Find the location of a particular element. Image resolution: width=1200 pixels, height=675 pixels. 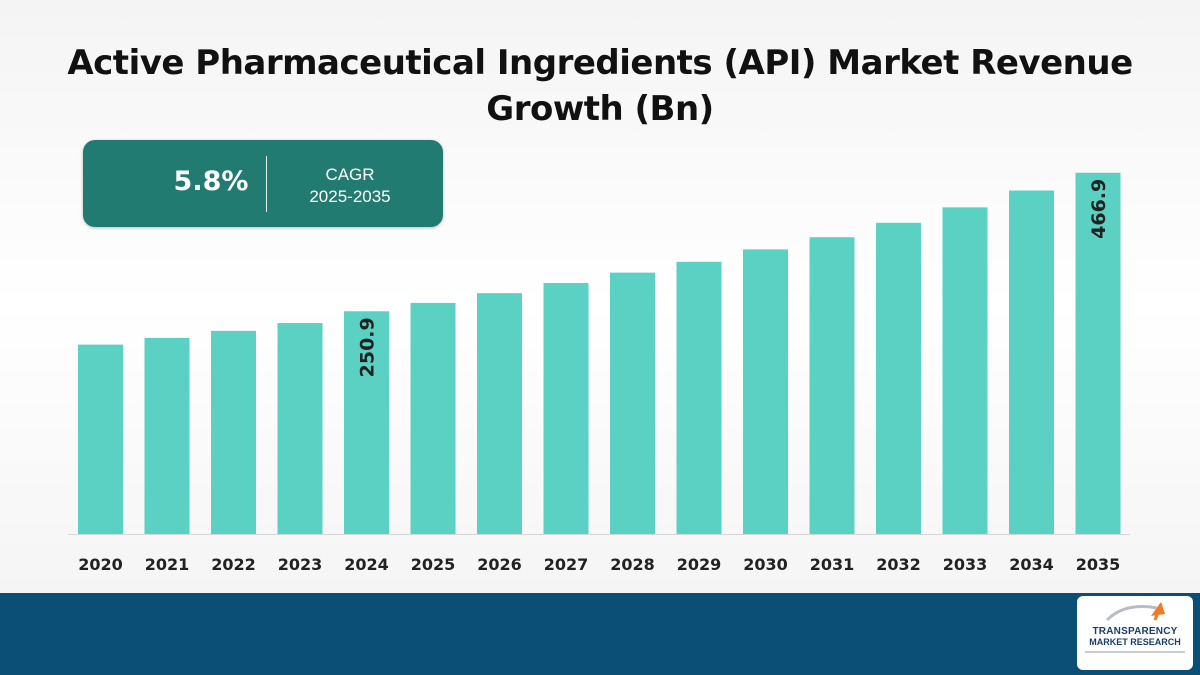

logo-text-market-research: MARKET RESEARCH is located at coordinates (1135, 642).